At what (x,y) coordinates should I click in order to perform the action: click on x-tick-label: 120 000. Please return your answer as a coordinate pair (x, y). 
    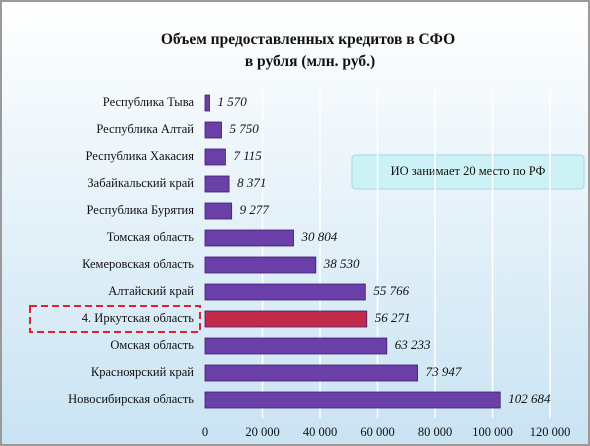
    Looking at the image, I should click on (550, 432).